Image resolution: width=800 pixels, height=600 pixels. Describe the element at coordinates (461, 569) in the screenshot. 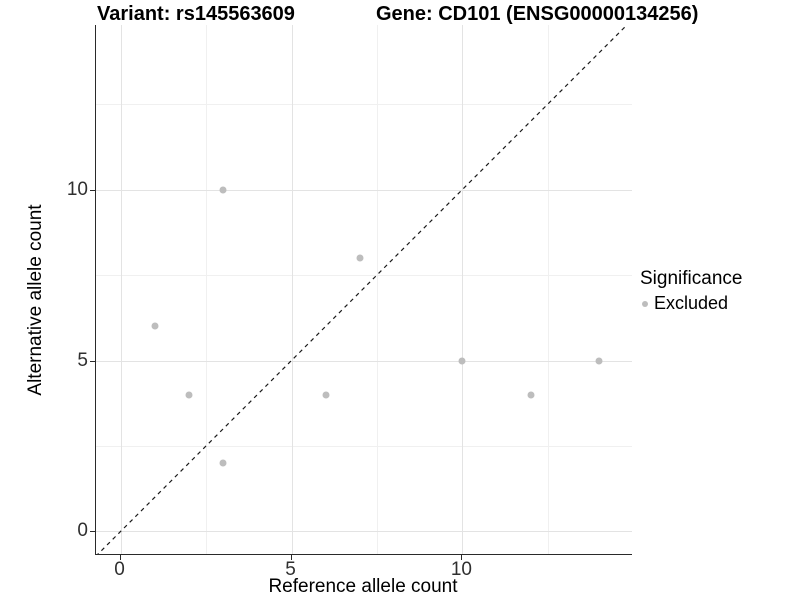

I see `x-tick-label: 10` at that location.